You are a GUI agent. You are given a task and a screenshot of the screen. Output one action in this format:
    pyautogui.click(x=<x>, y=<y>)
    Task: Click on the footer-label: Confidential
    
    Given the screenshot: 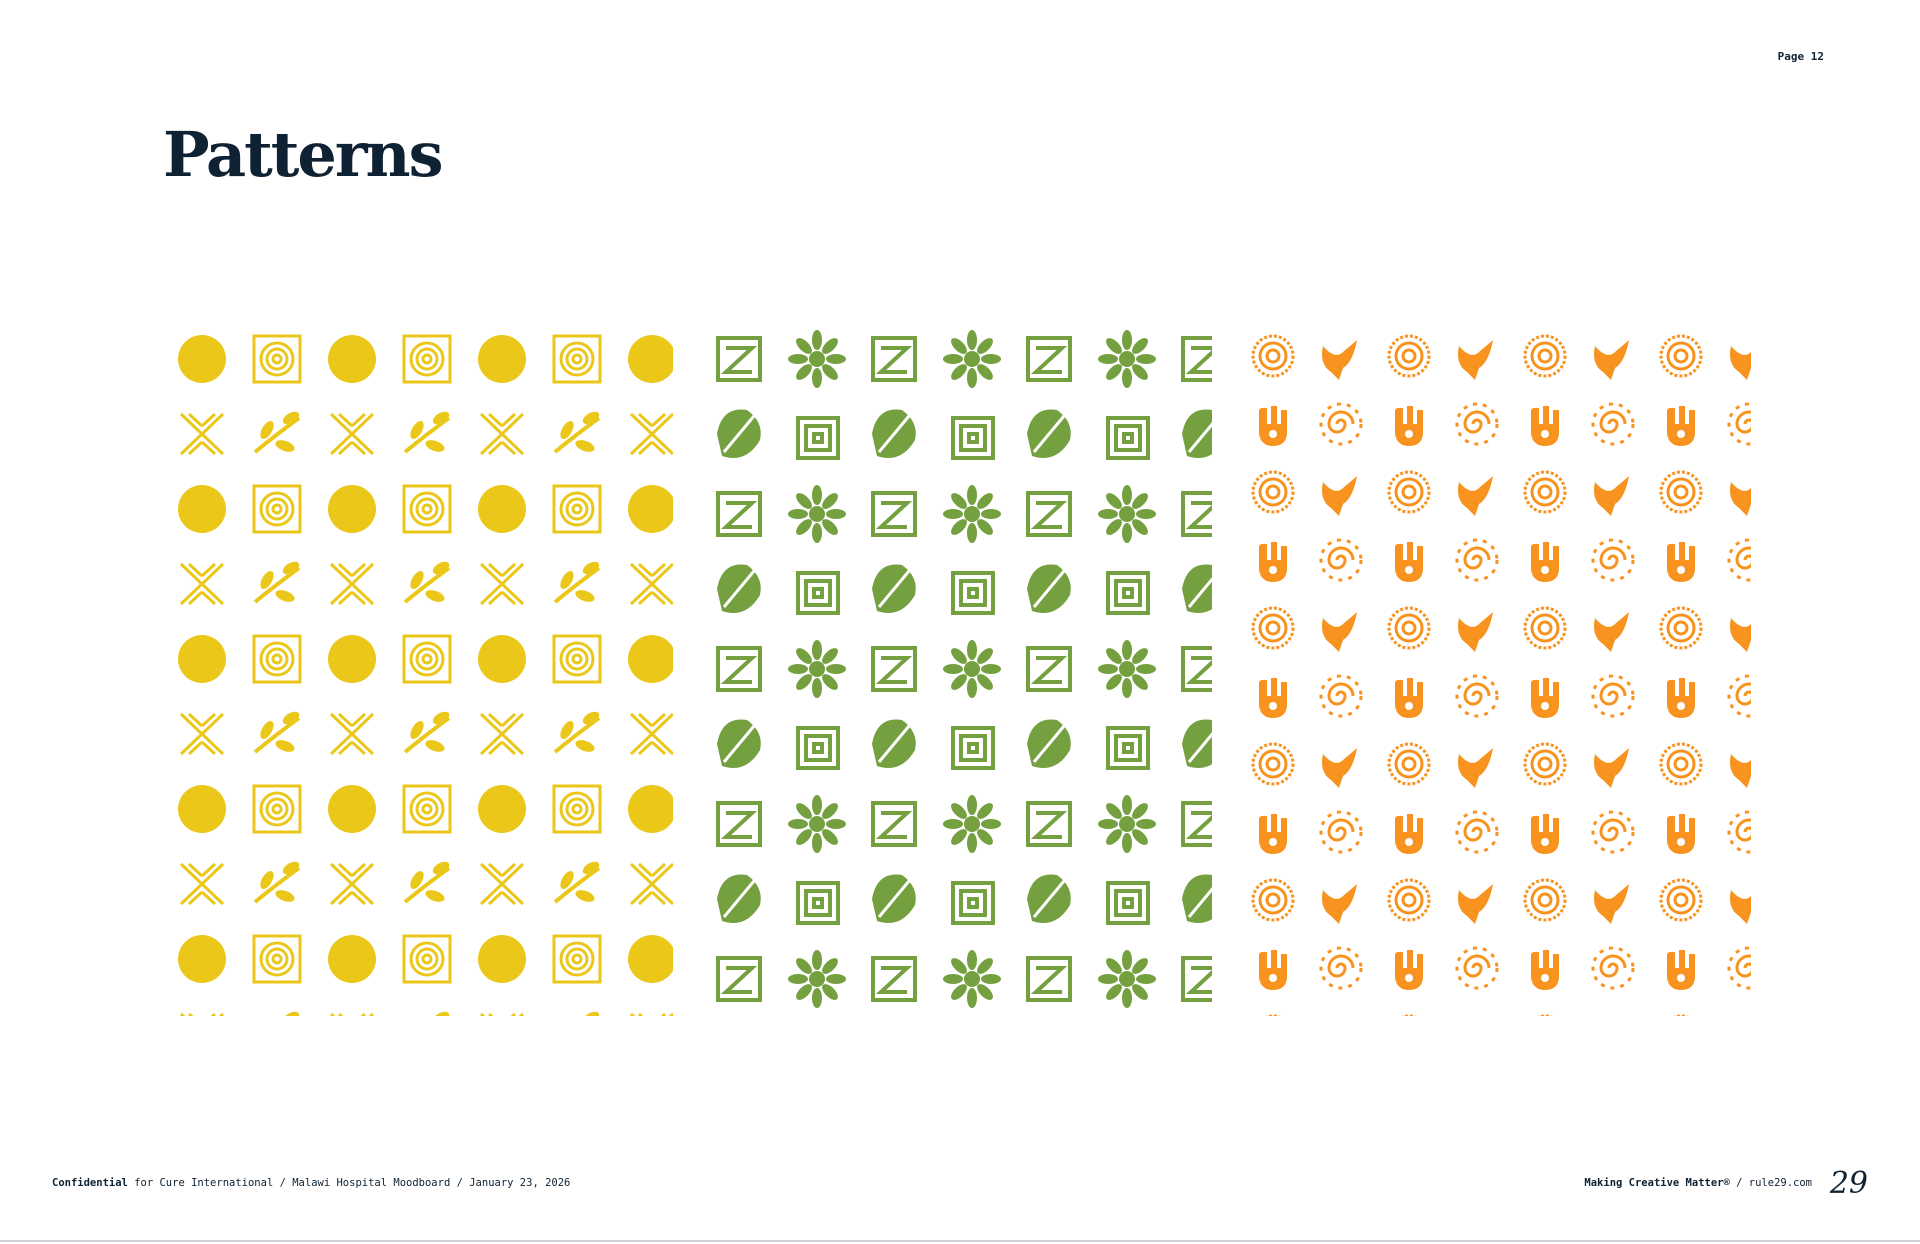 What is the action you would take?
    pyautogui.click(x=90, y=1183)
    